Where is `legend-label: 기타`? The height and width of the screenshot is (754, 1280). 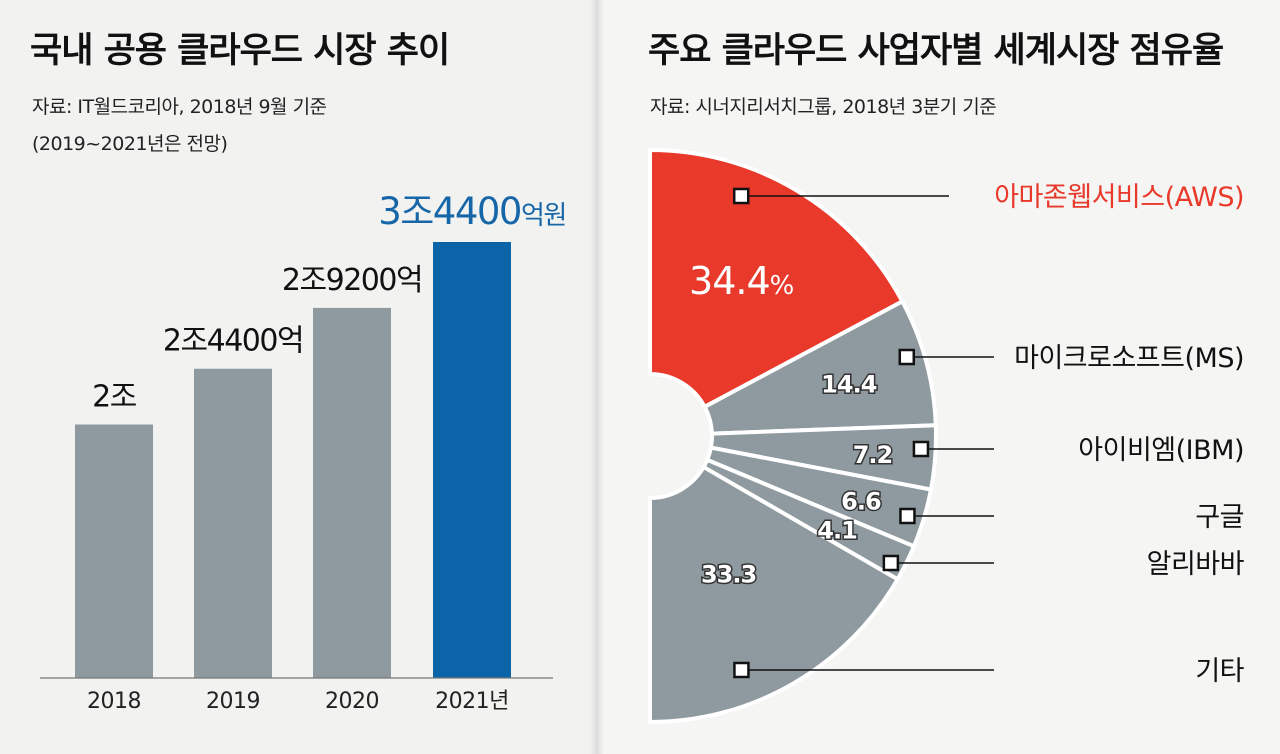
legend-label: 기타 is located at coordinates (1219, 671).